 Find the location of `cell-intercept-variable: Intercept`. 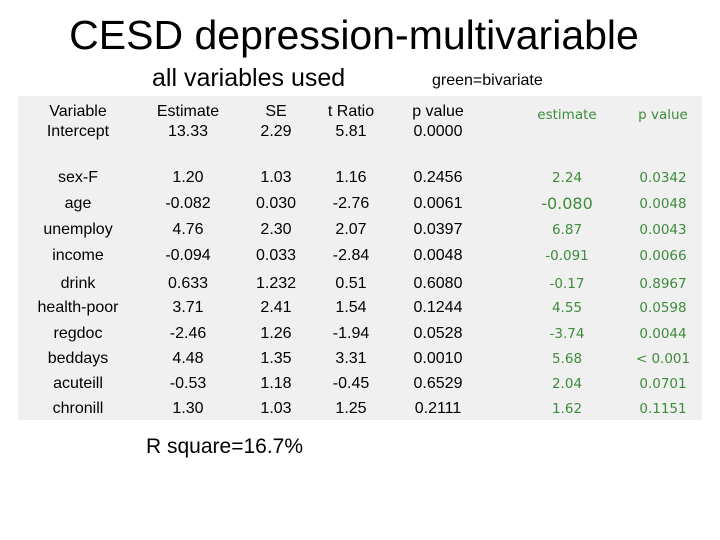

cell-intercept-variable: Intercept is located at coordinates (78, 131).